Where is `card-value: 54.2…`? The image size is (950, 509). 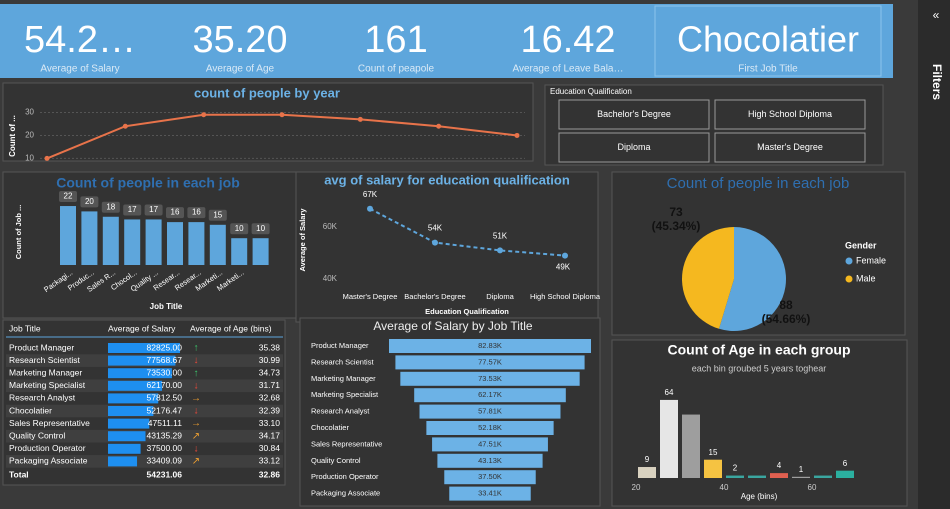
card-value: 54.2… is located at coordinates (80, 40).